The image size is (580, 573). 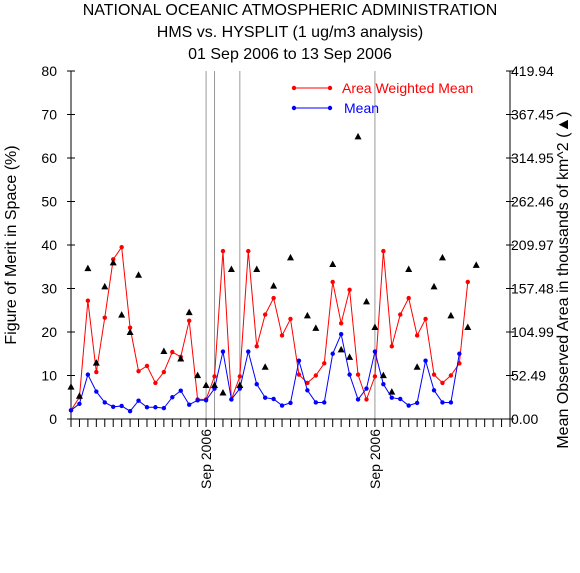 What do you see at coordinates (532, 289) in the screenshot?
I see `right-tick-label: 157.48` at bounding box center [532, 289].